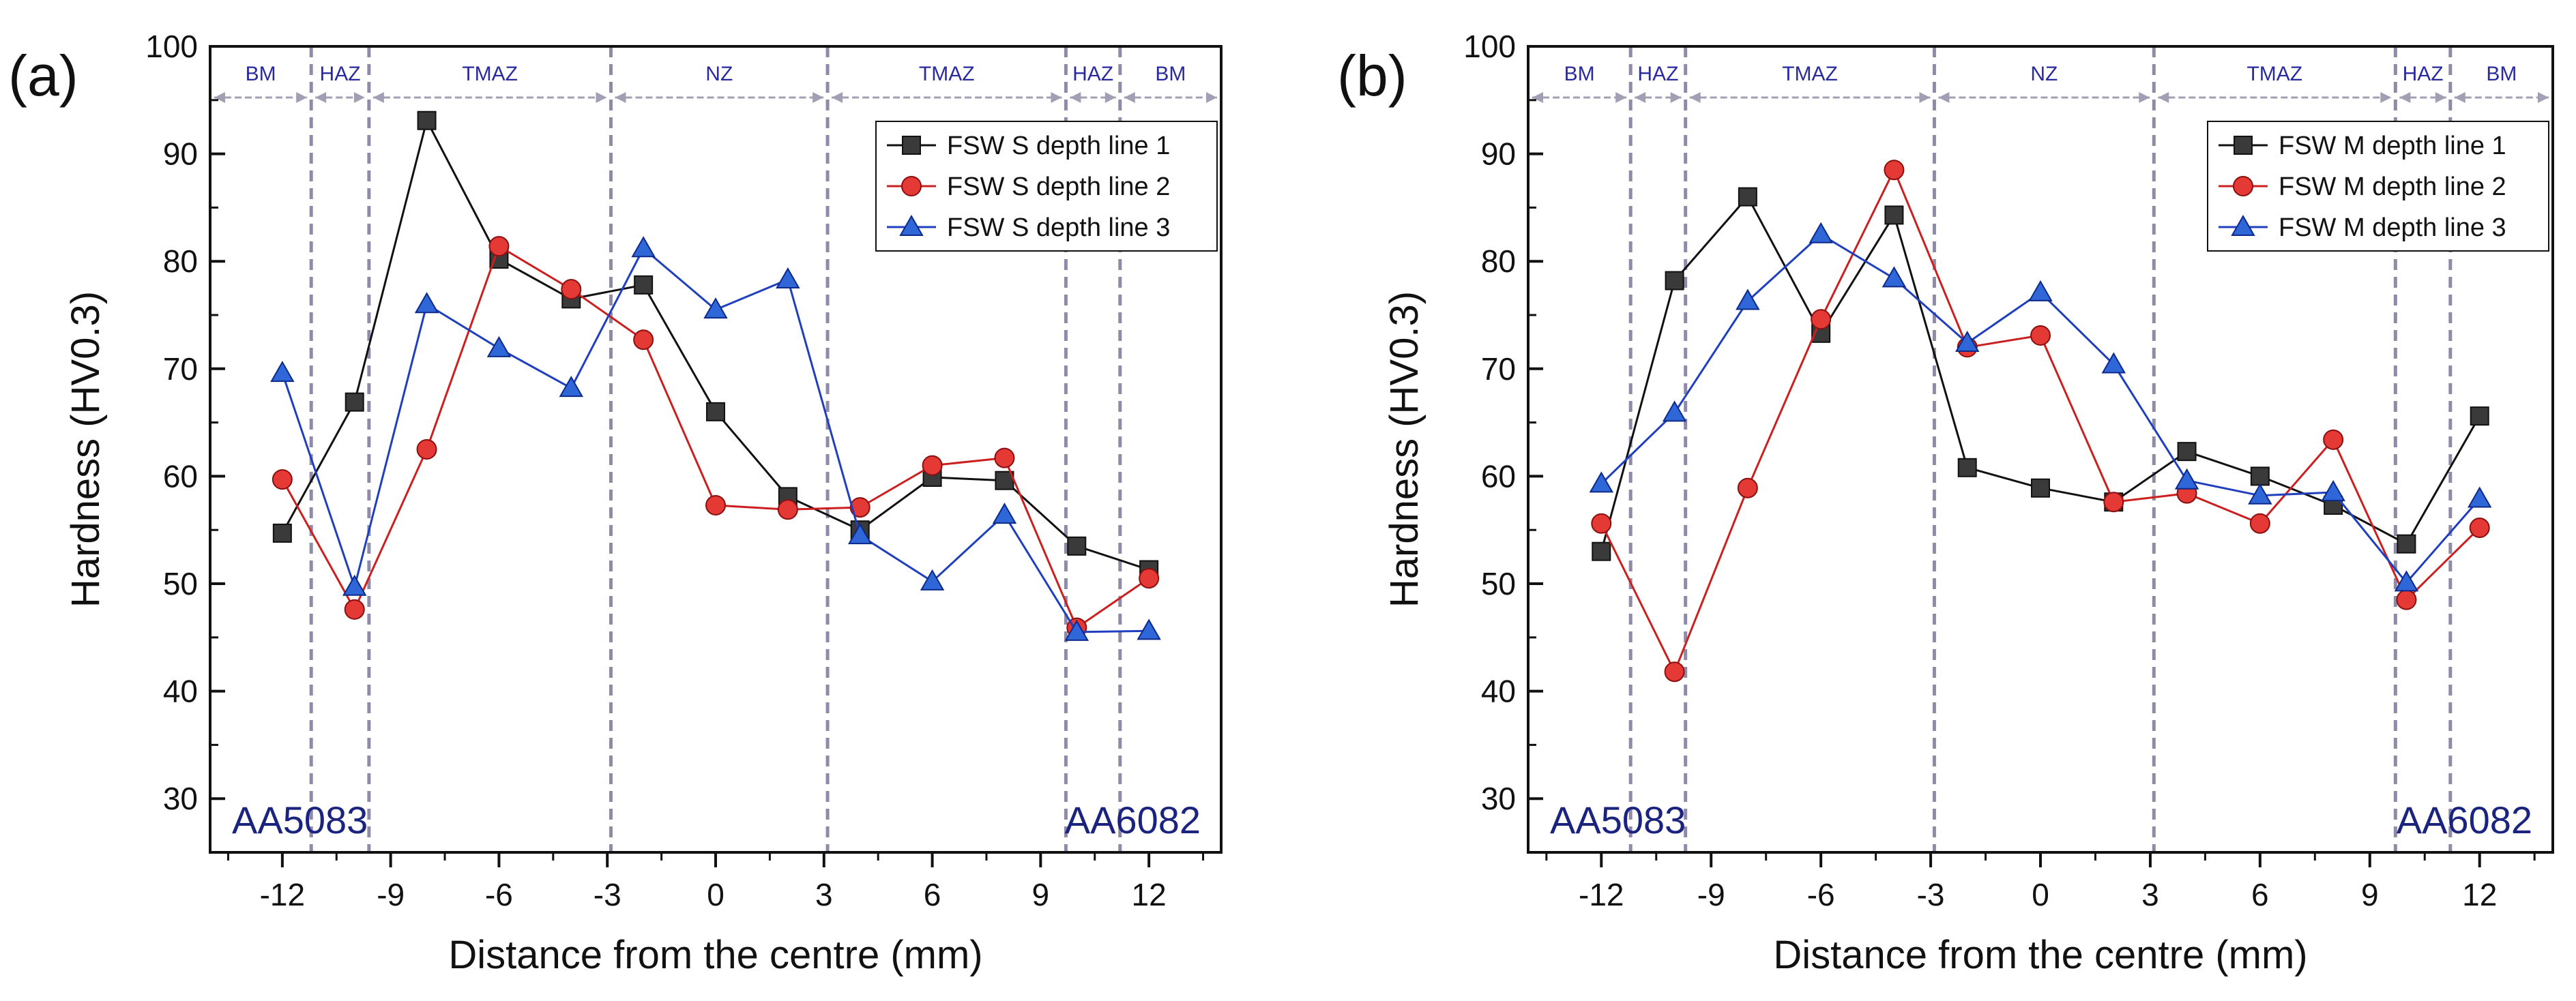  Describe the element at coordinates (1404, 449) in the screenshot. I see `y-axis-title: Hardness (HV0.3)` at that location.